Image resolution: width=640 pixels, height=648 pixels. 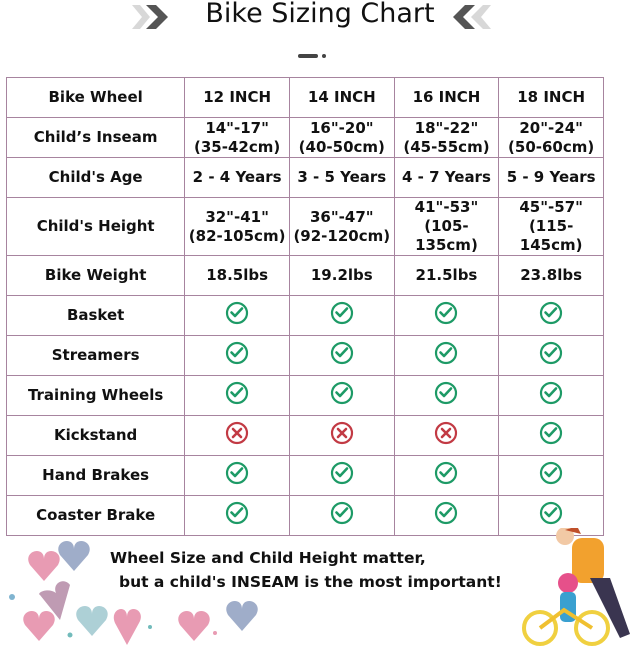 What do you see at coordinates (446, 137) in the screenshot?
I see `table-cell: 18"-22" (45-55cm)` at bounding box center [446, 137].